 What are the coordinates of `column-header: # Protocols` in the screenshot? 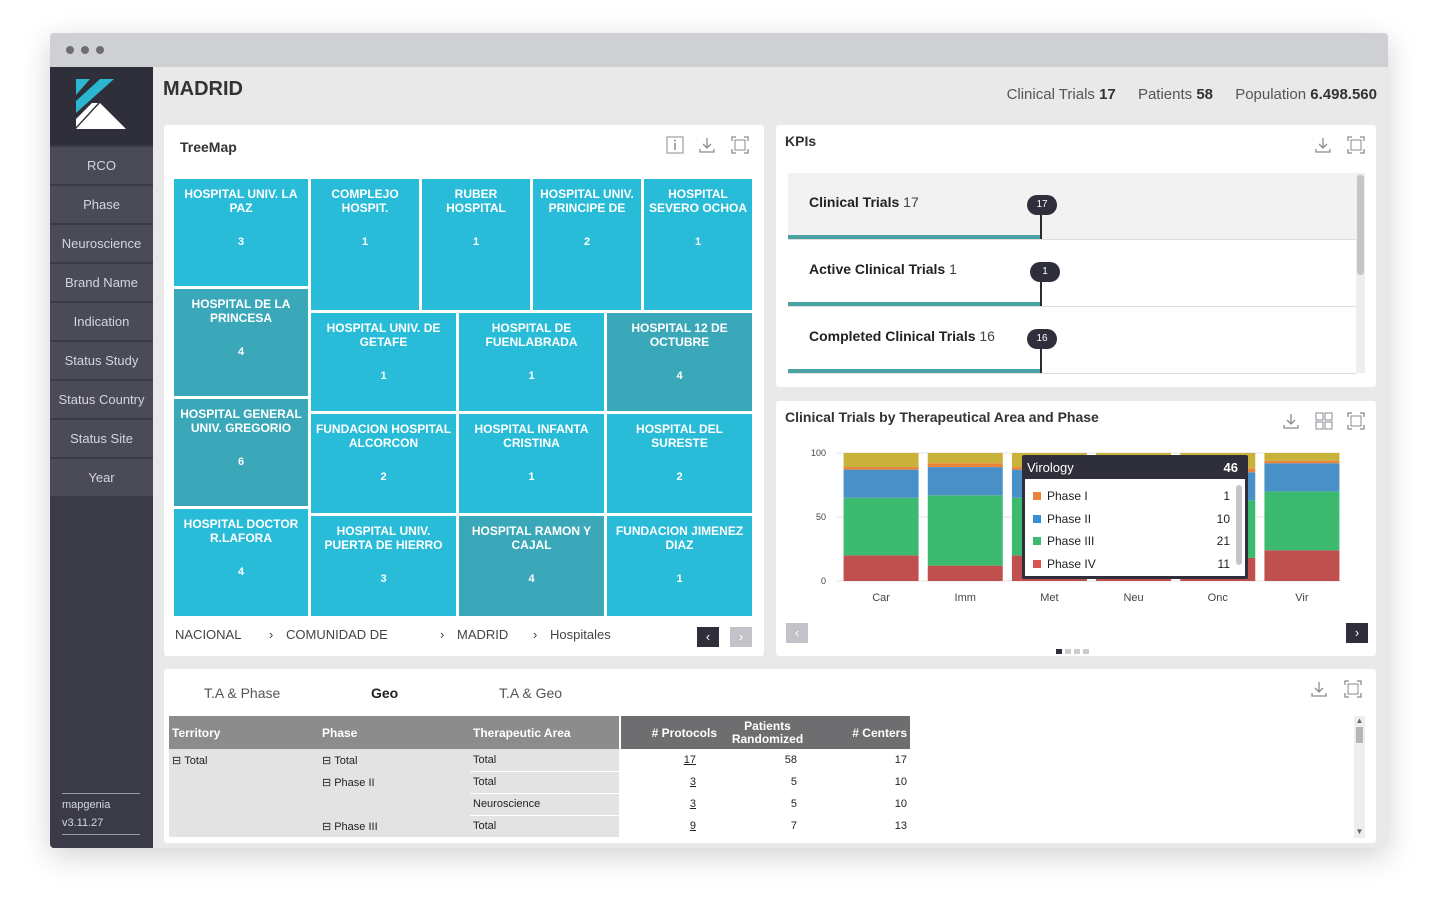 It's located at (670, 732).